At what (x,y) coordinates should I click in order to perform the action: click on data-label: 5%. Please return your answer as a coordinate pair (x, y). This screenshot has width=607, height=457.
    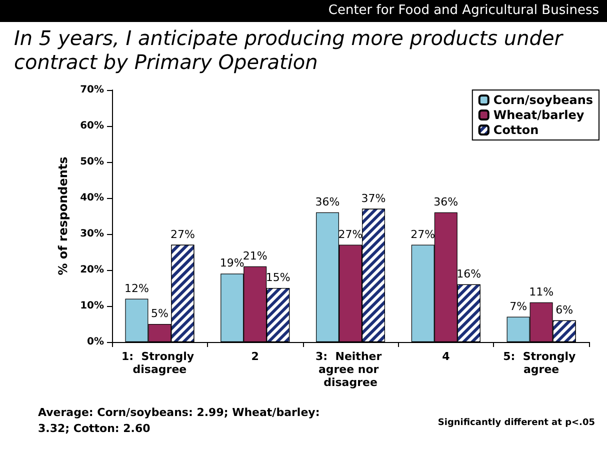
    Looking at the image, I should click on (159, 313).